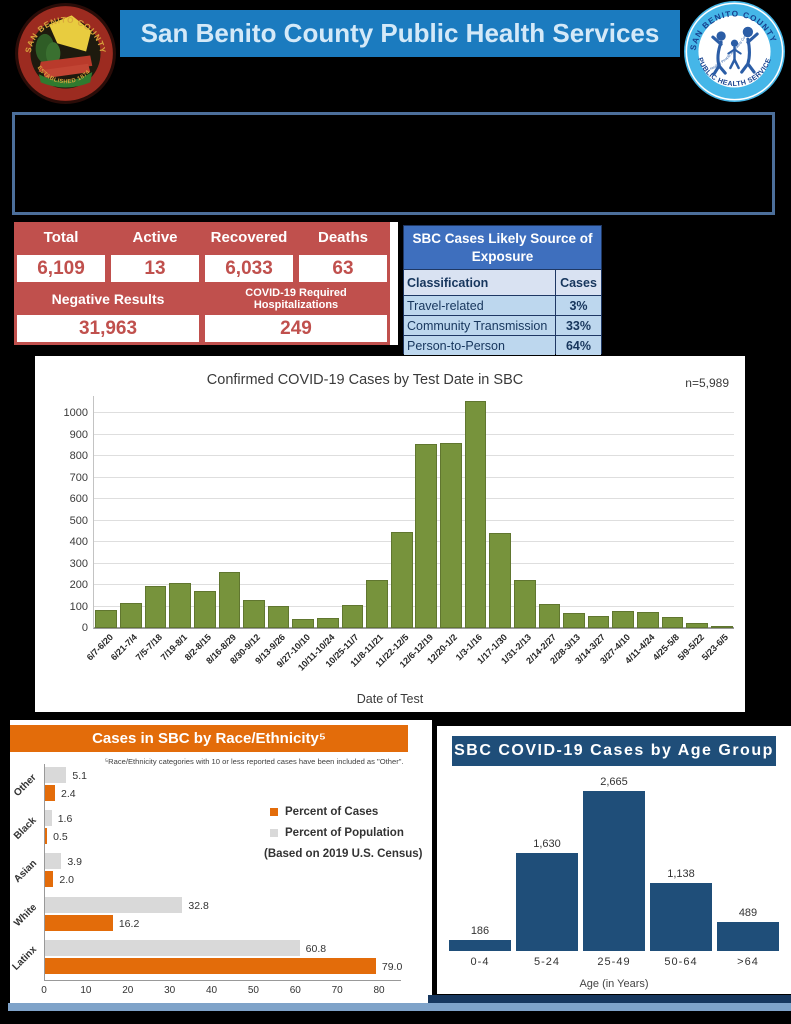 This screenshot has width=791, height=1024. I want to click on legend-label: Percent of Cases, so click(332, 812).